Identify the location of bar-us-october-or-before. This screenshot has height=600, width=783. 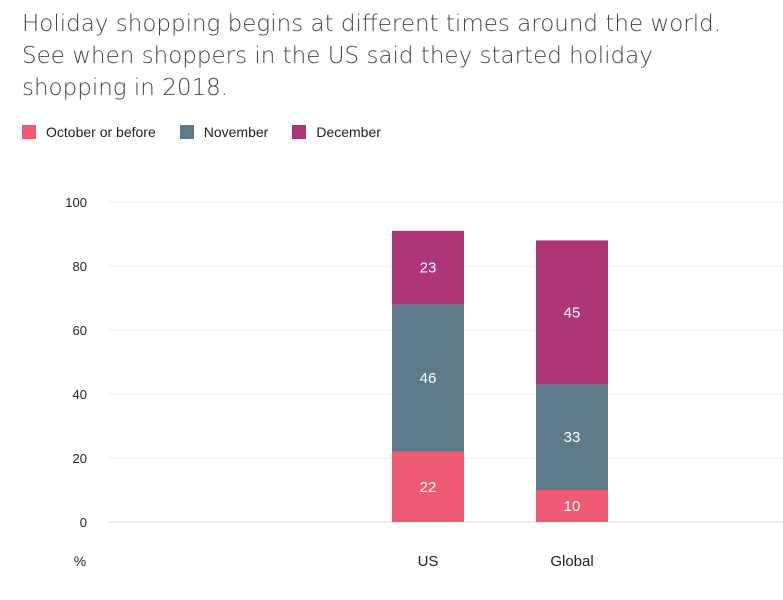
(428, 486).